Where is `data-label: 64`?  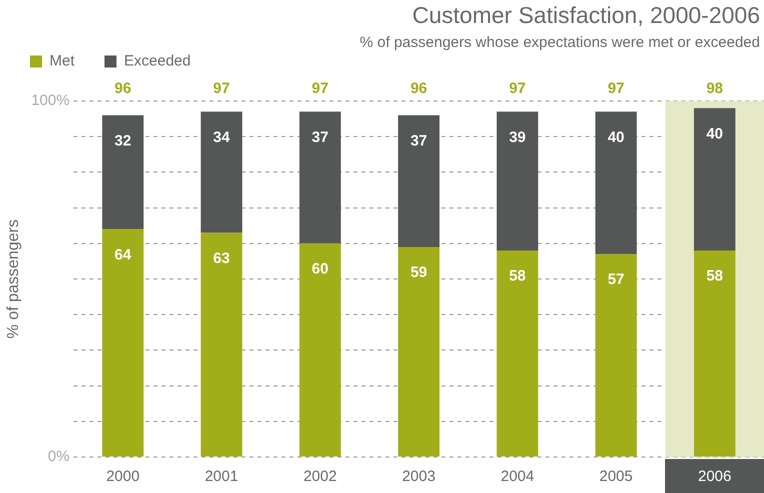
data-label: 64 is located at coordinates (123, 255).